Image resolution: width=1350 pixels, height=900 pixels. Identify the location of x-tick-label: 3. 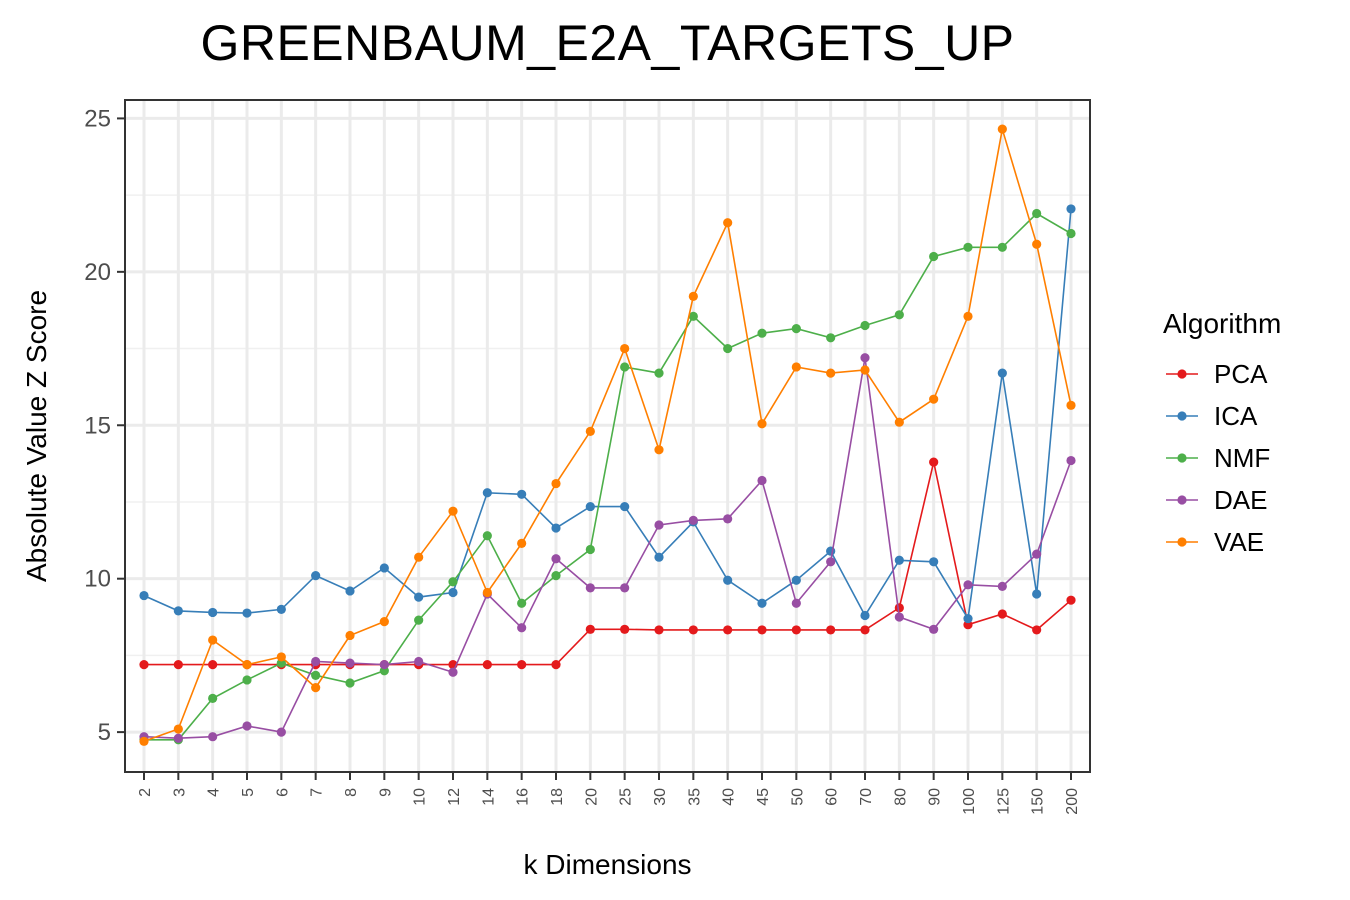
(179, 792).